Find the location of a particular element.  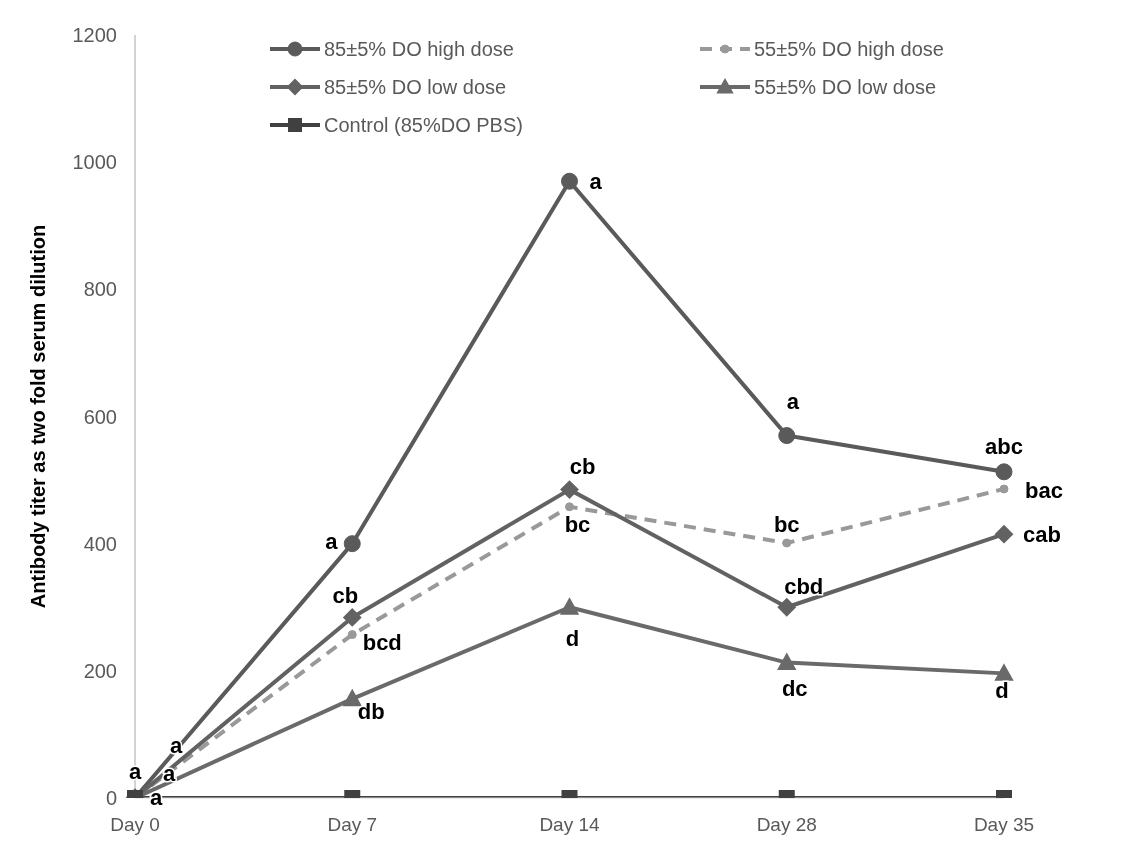

y-tick-label: 600 is located at coordinates (100, 416).